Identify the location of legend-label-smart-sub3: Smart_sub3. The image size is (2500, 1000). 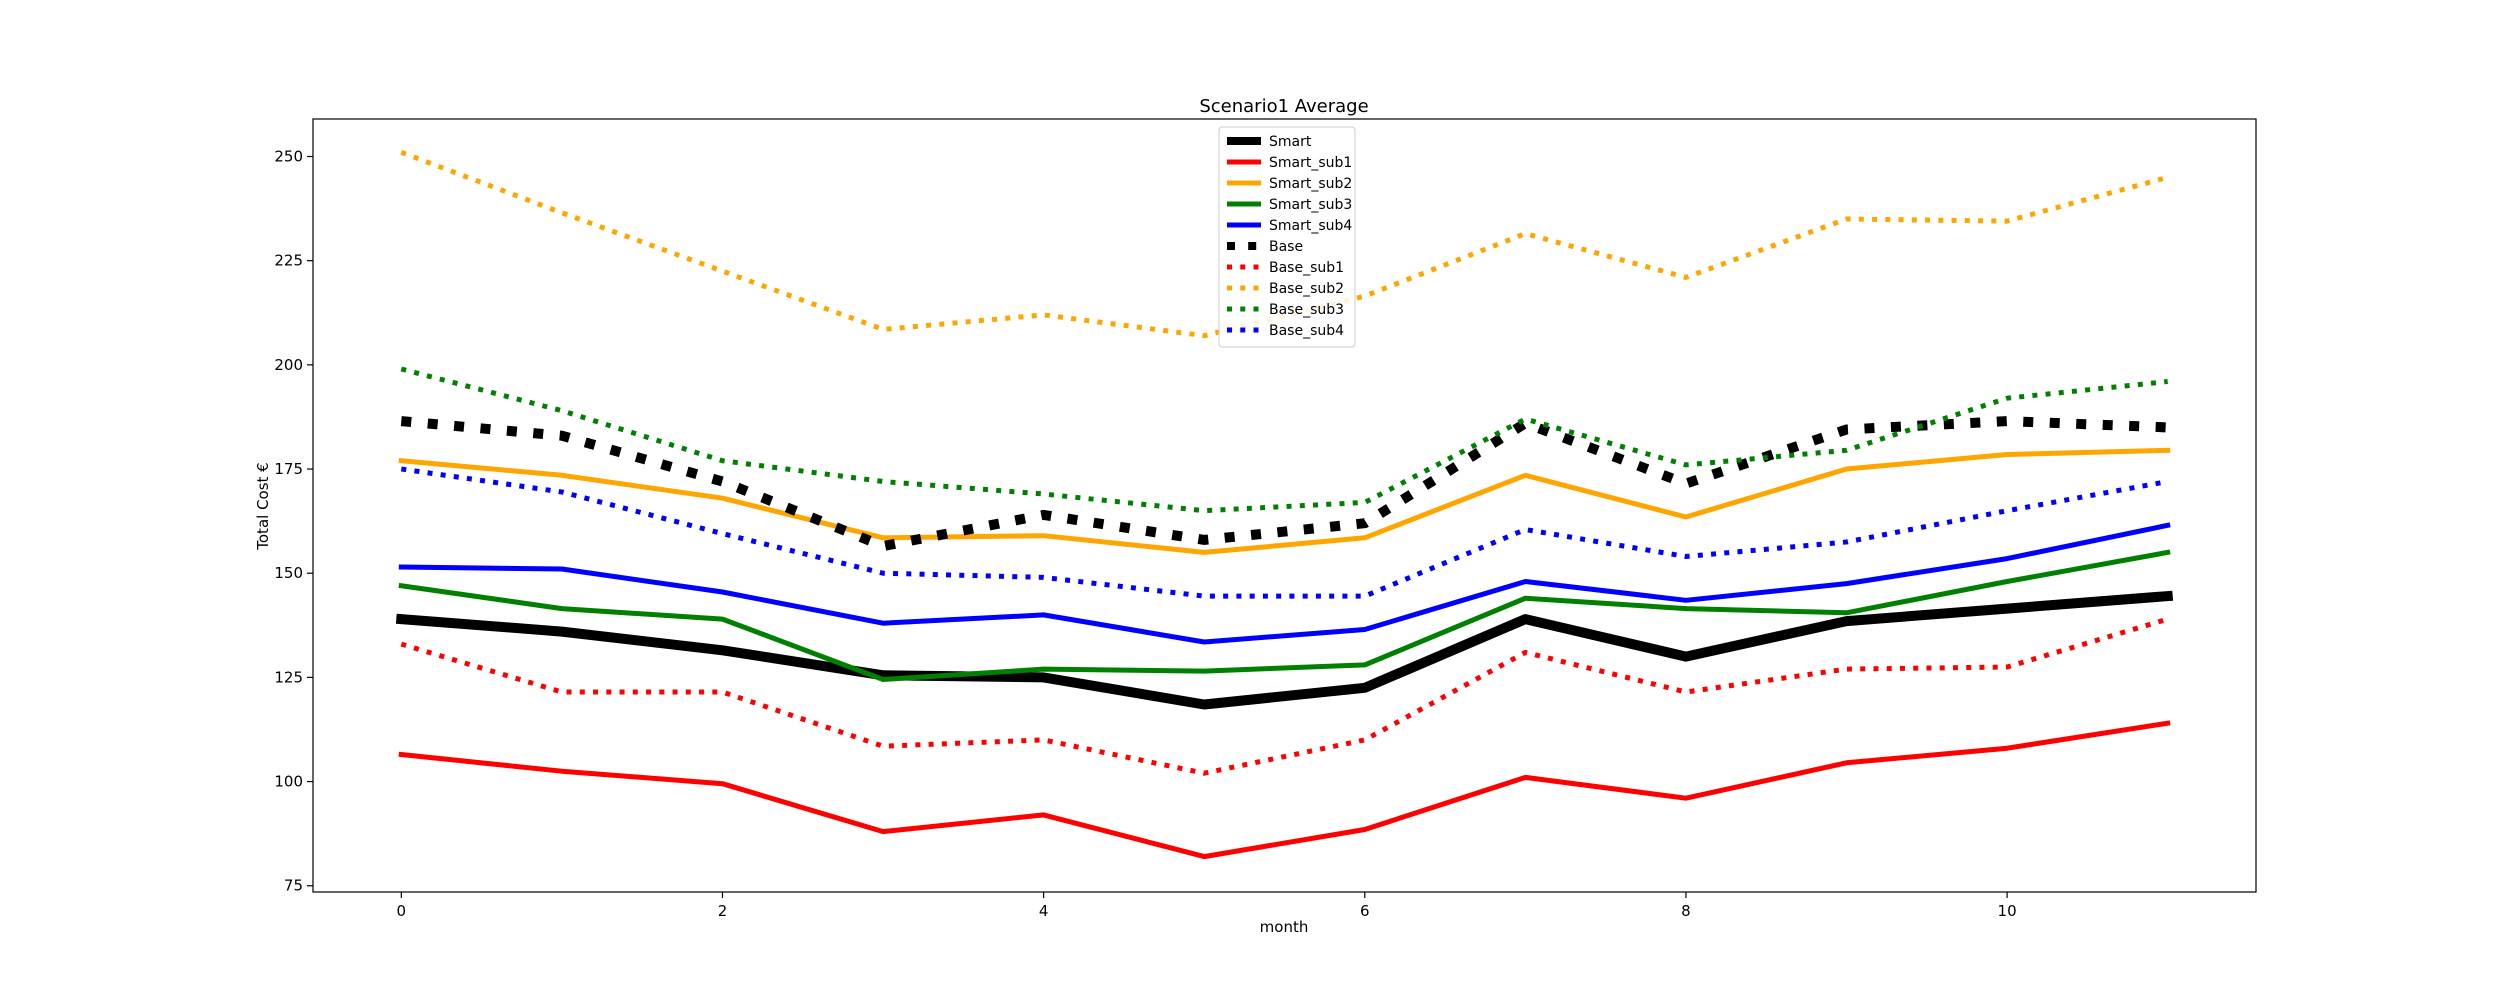
(1310, 205).